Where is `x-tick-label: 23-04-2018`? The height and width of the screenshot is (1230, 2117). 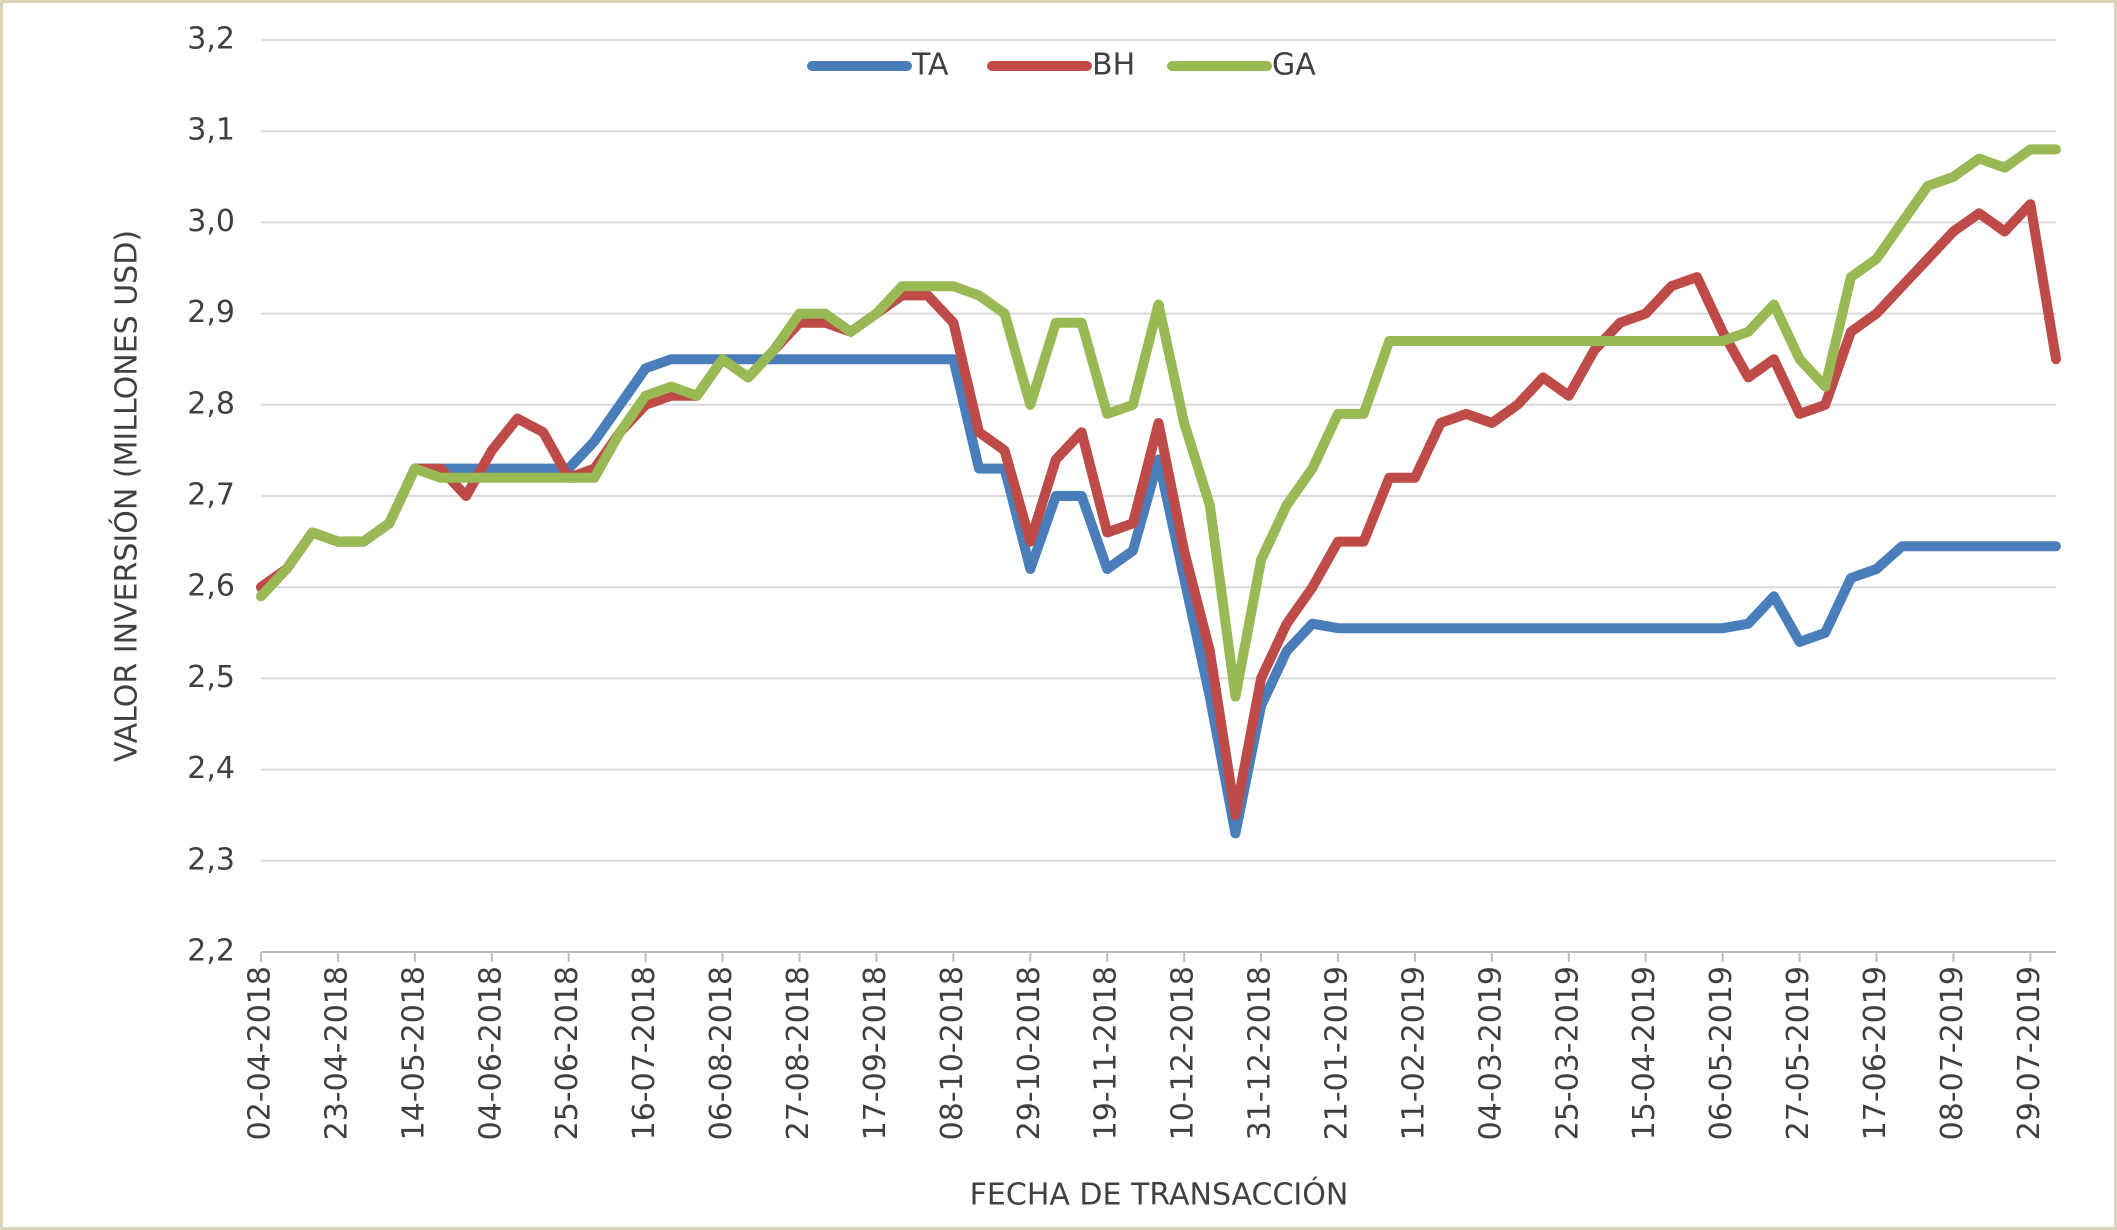 x-tick-label: 23-04-2018 is located at coordinates (336, 1053).